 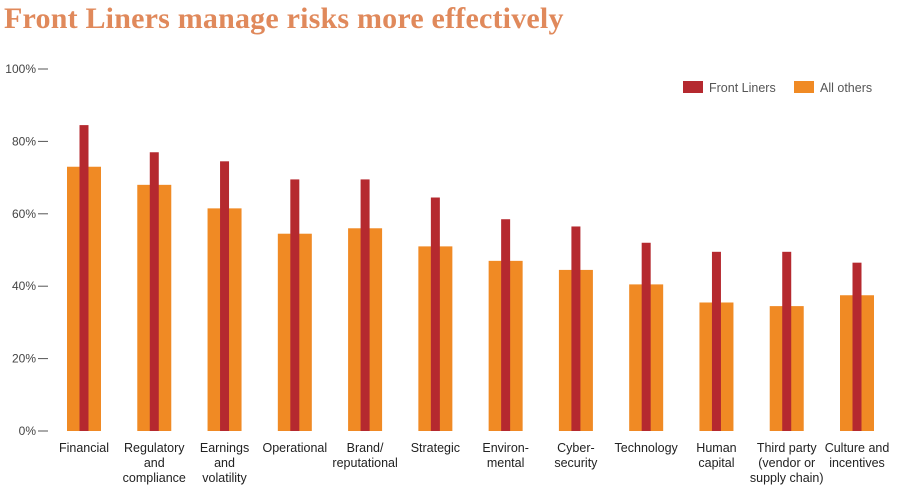 I want to click on category-label: Earnings and volatility, so click(x=224, y=463).